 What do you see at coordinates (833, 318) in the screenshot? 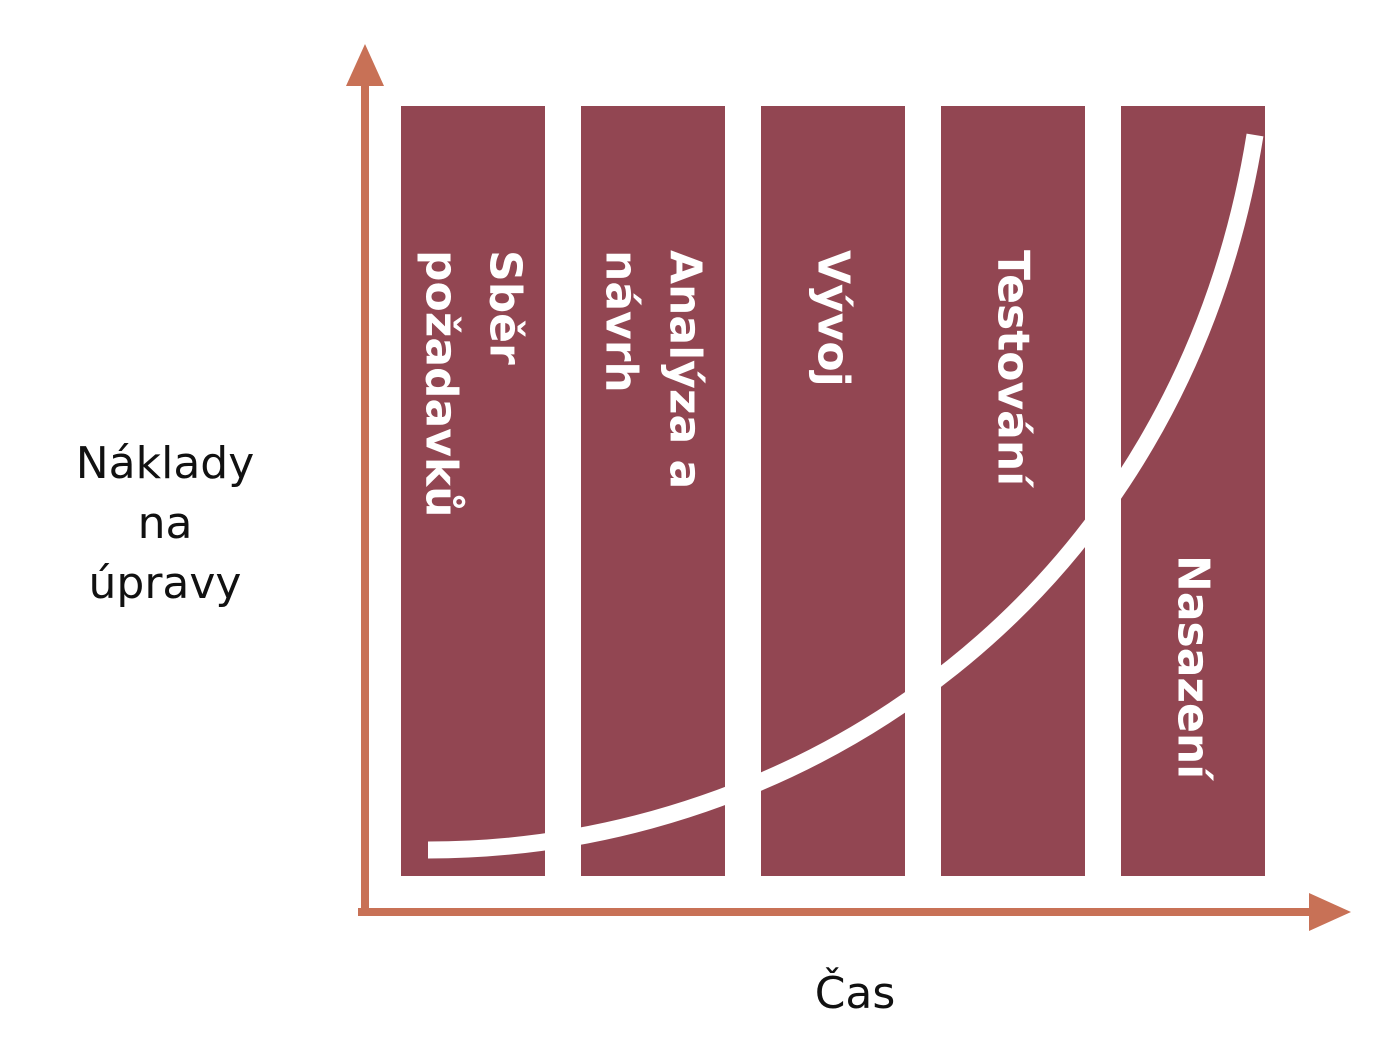
I see `phase-label: Vývoj` at bounding box center [833, 318].